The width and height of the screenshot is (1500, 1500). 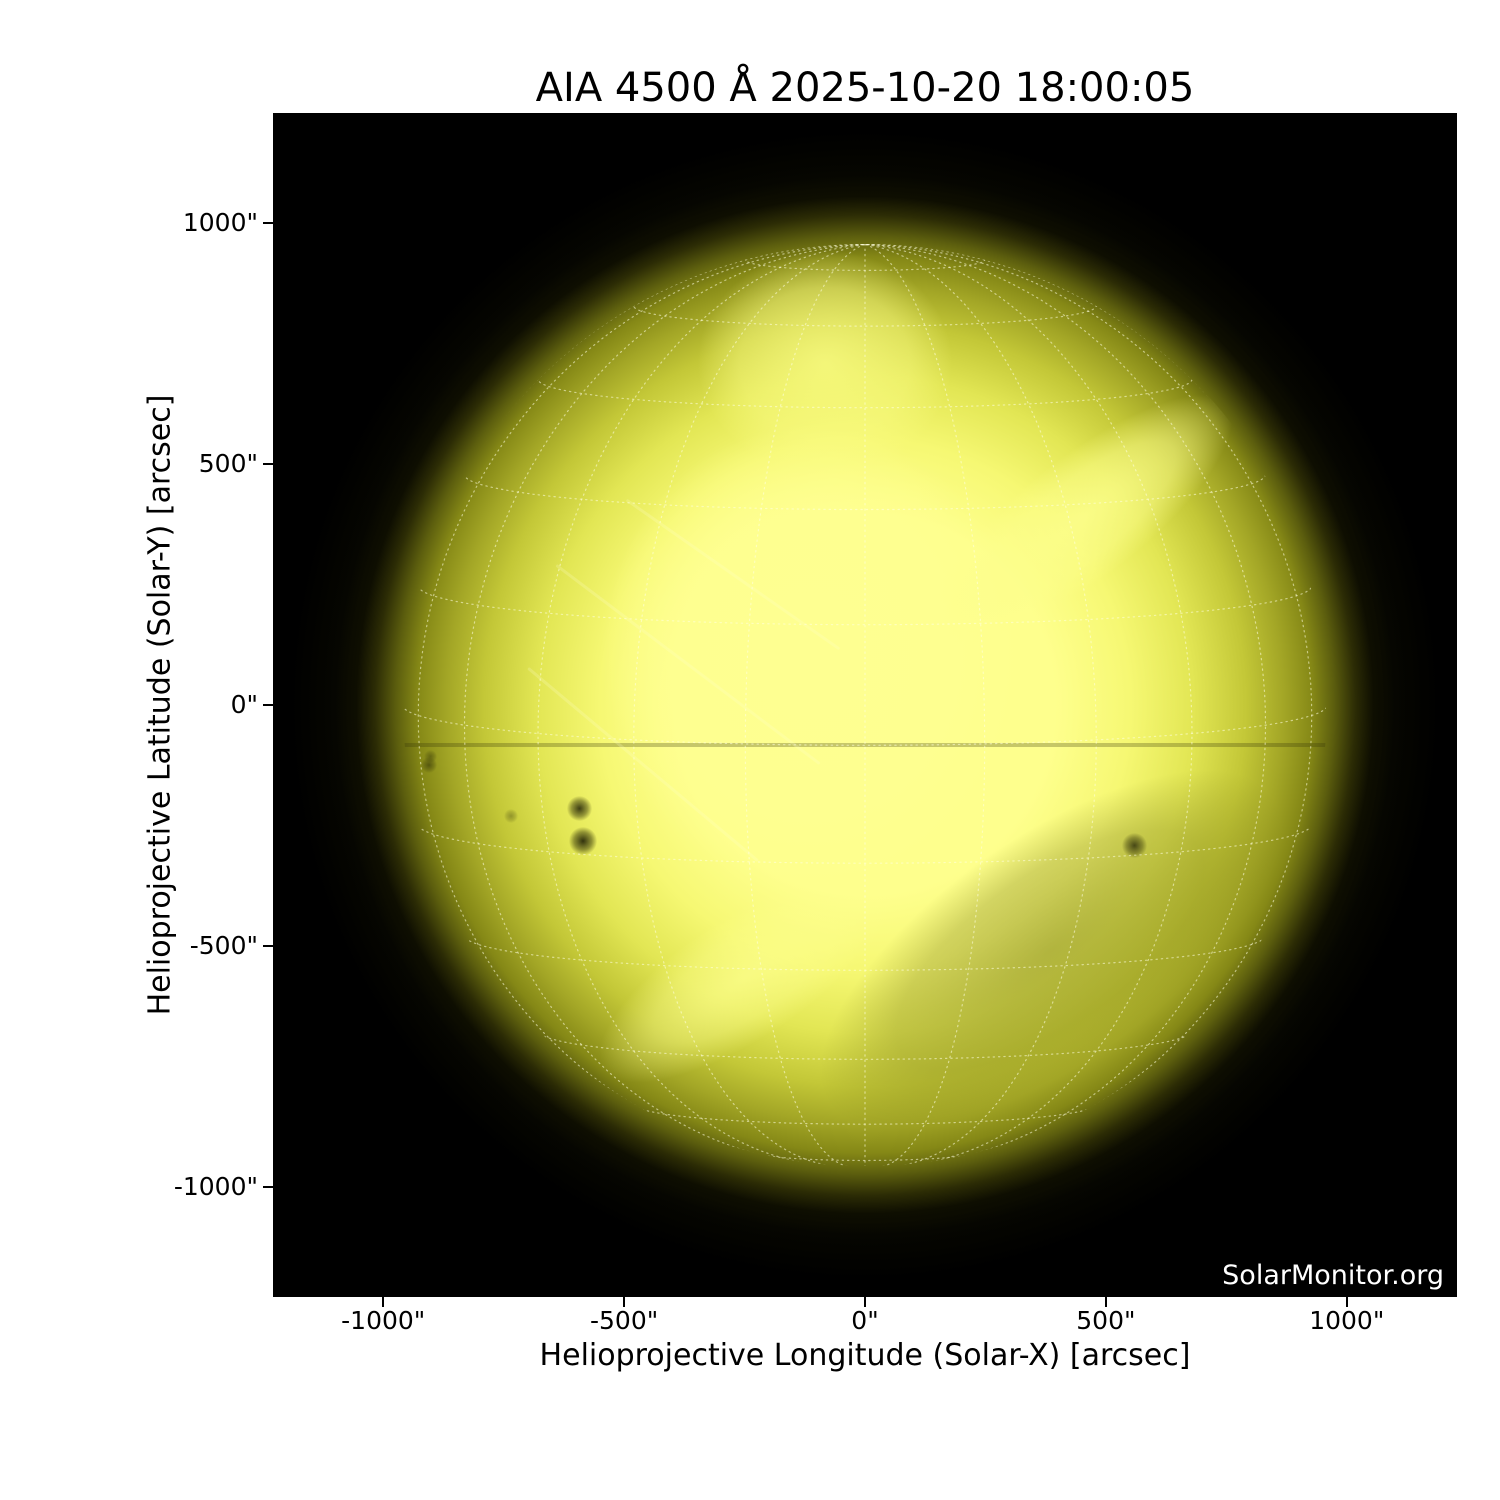 What do you see at coordinates (865, 1320) in the screenshot?
I see `x-tick-label: 0"` at bounding box center [865, 1320].